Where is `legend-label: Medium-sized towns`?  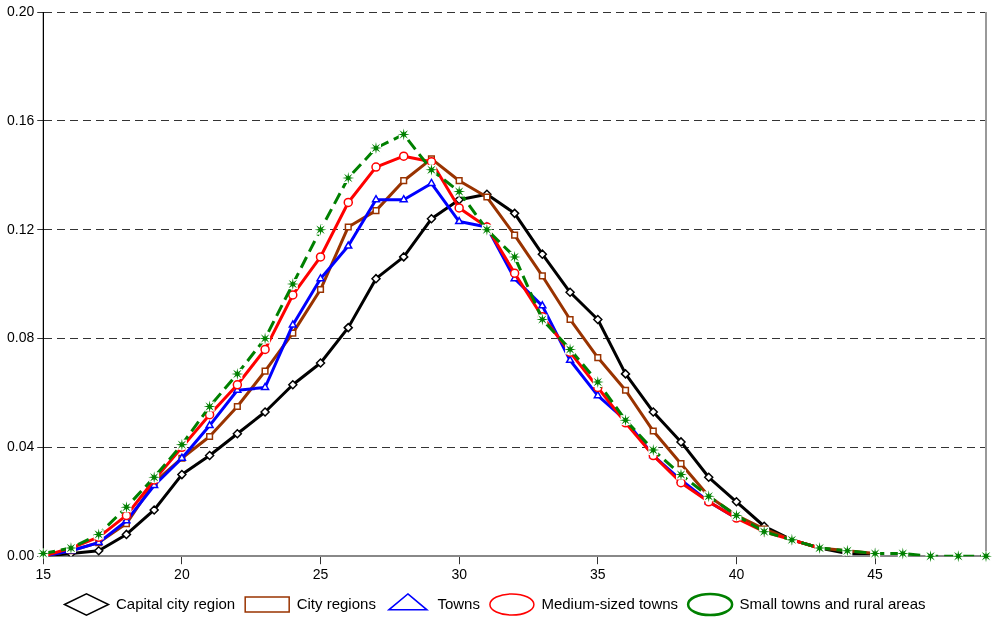 legend-label: Medium-sized towns is located at coordinates (610, 603).